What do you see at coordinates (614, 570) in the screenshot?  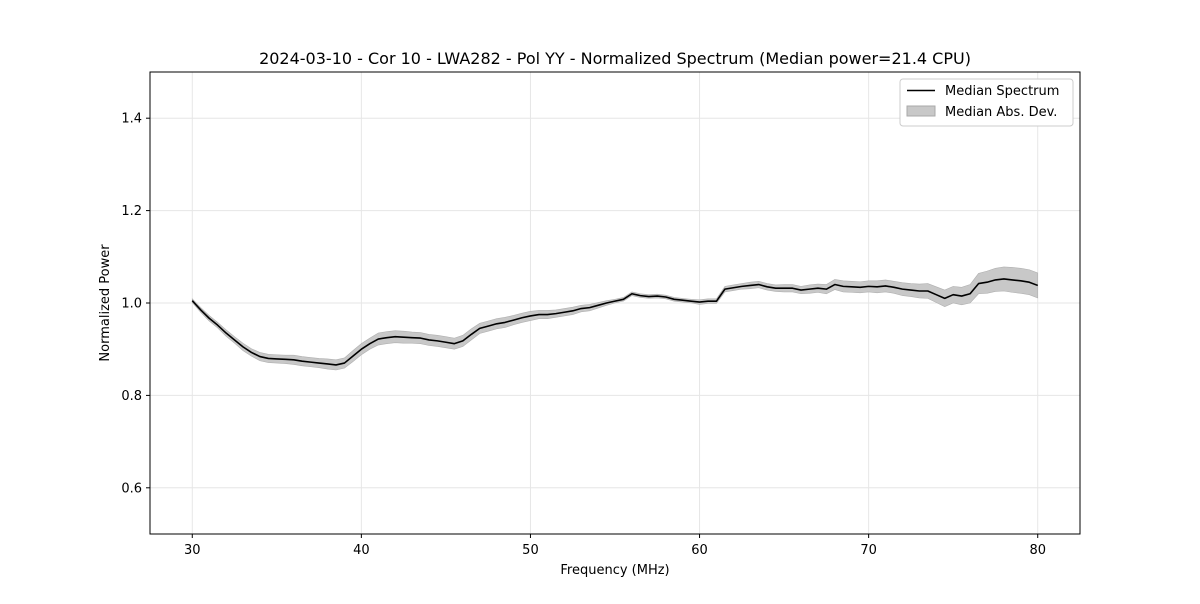 I see `x-axis-label: Frequency (MHz)` at bounding box center [614, 570].